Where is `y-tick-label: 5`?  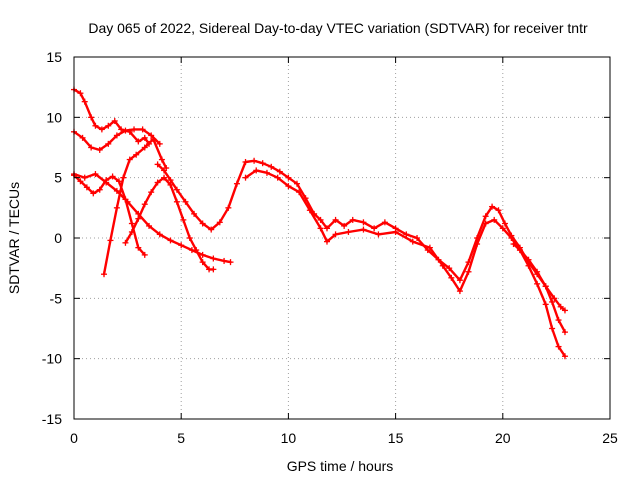 y-tick-label: 5 is located at coordinates (58, 178).